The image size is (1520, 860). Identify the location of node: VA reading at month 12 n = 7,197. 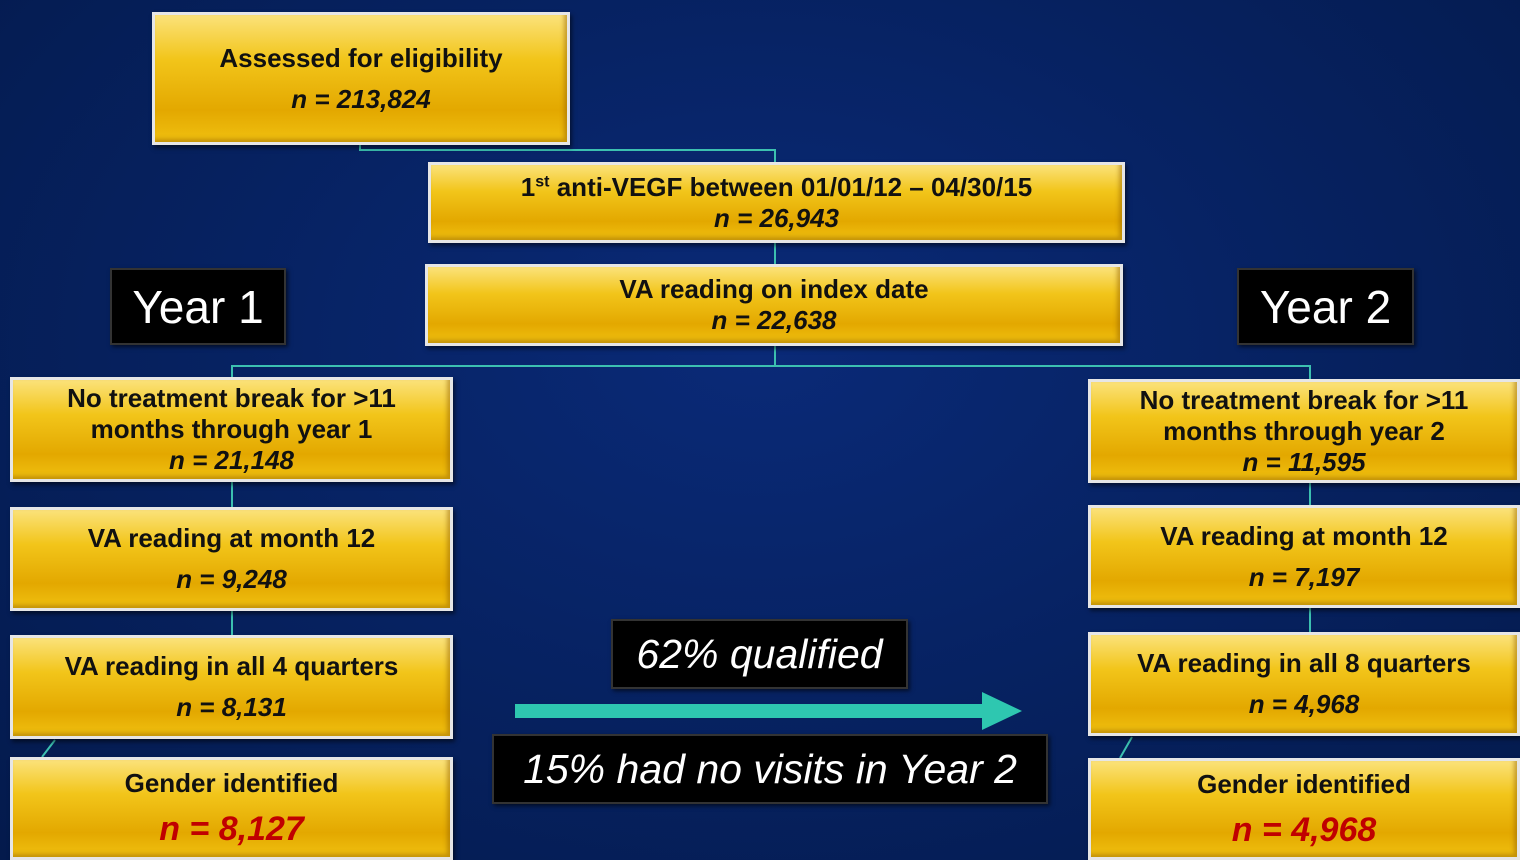
(1304, 556).